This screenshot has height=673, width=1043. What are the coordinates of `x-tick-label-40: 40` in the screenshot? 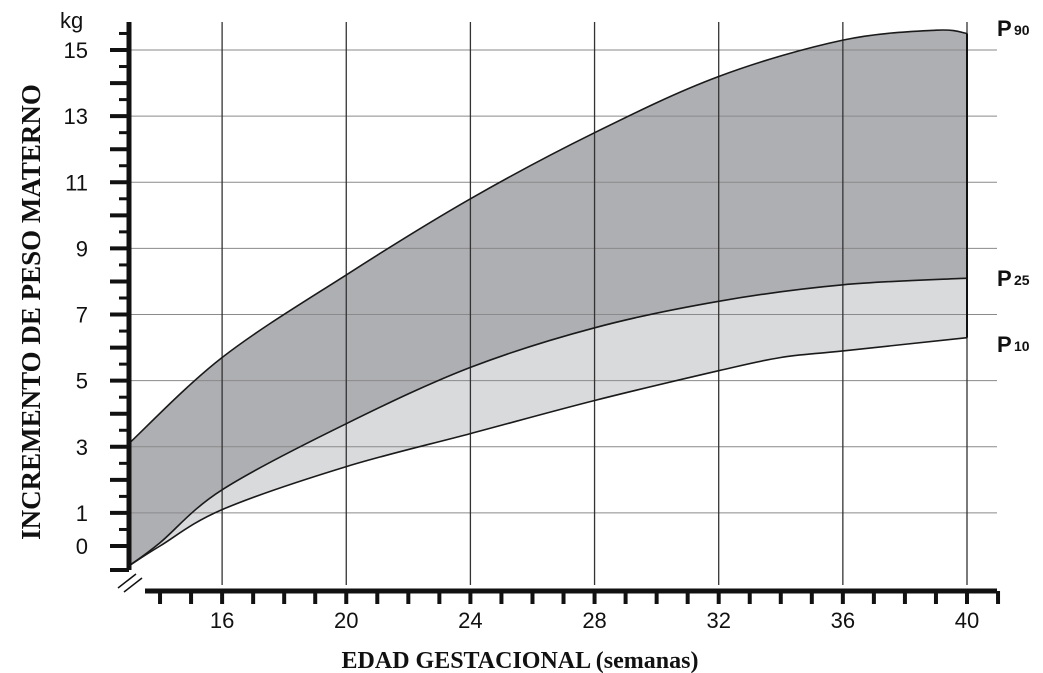 It's located at (967, 620).